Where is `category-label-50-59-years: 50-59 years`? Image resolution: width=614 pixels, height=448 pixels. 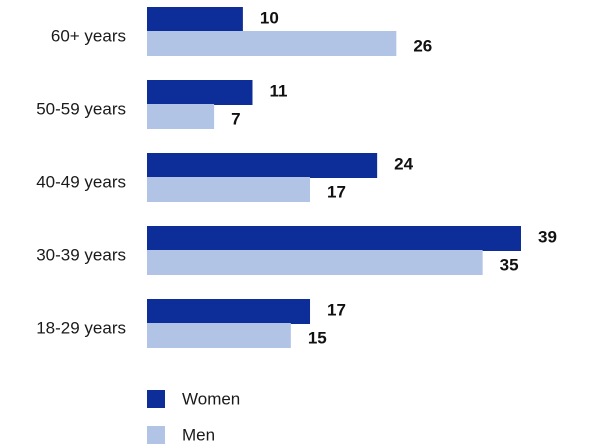
category-label-50-59-years: 50-59 years is located at coordinates (81, 108).